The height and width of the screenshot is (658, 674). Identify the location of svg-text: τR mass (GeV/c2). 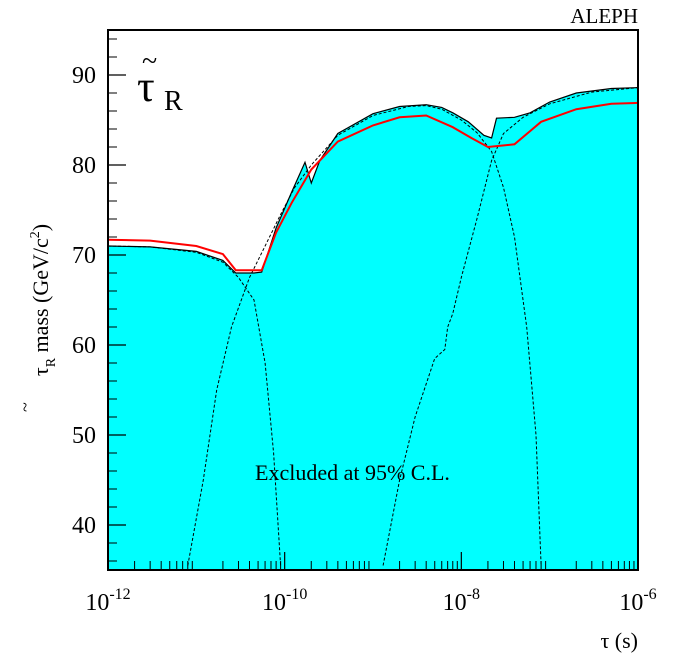
(43, 300).